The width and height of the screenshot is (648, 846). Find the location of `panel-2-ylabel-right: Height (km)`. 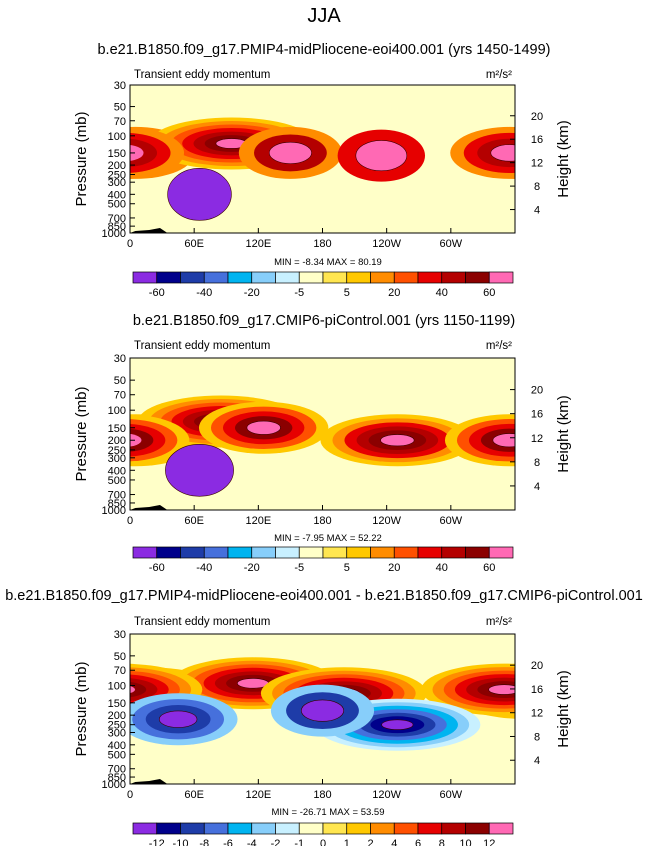

panel-2-ylabel-right: Height (km) is located at coordinates (563, 434).